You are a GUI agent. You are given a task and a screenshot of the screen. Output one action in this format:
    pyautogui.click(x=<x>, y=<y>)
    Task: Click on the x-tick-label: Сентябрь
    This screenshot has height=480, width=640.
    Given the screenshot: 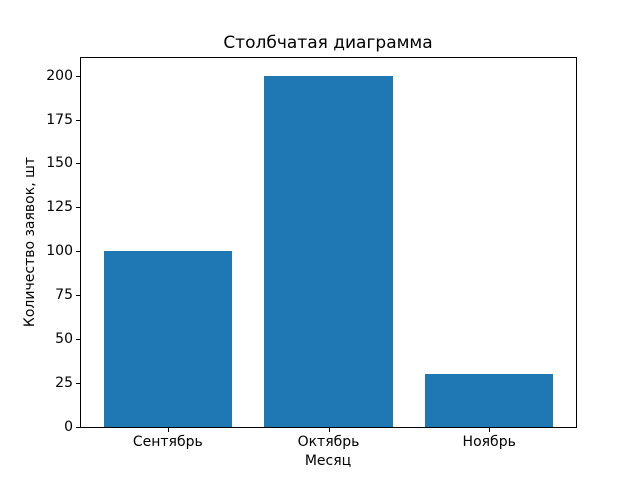 What is the action you would take?
    pyautogui.click(x=167, y=442)
    